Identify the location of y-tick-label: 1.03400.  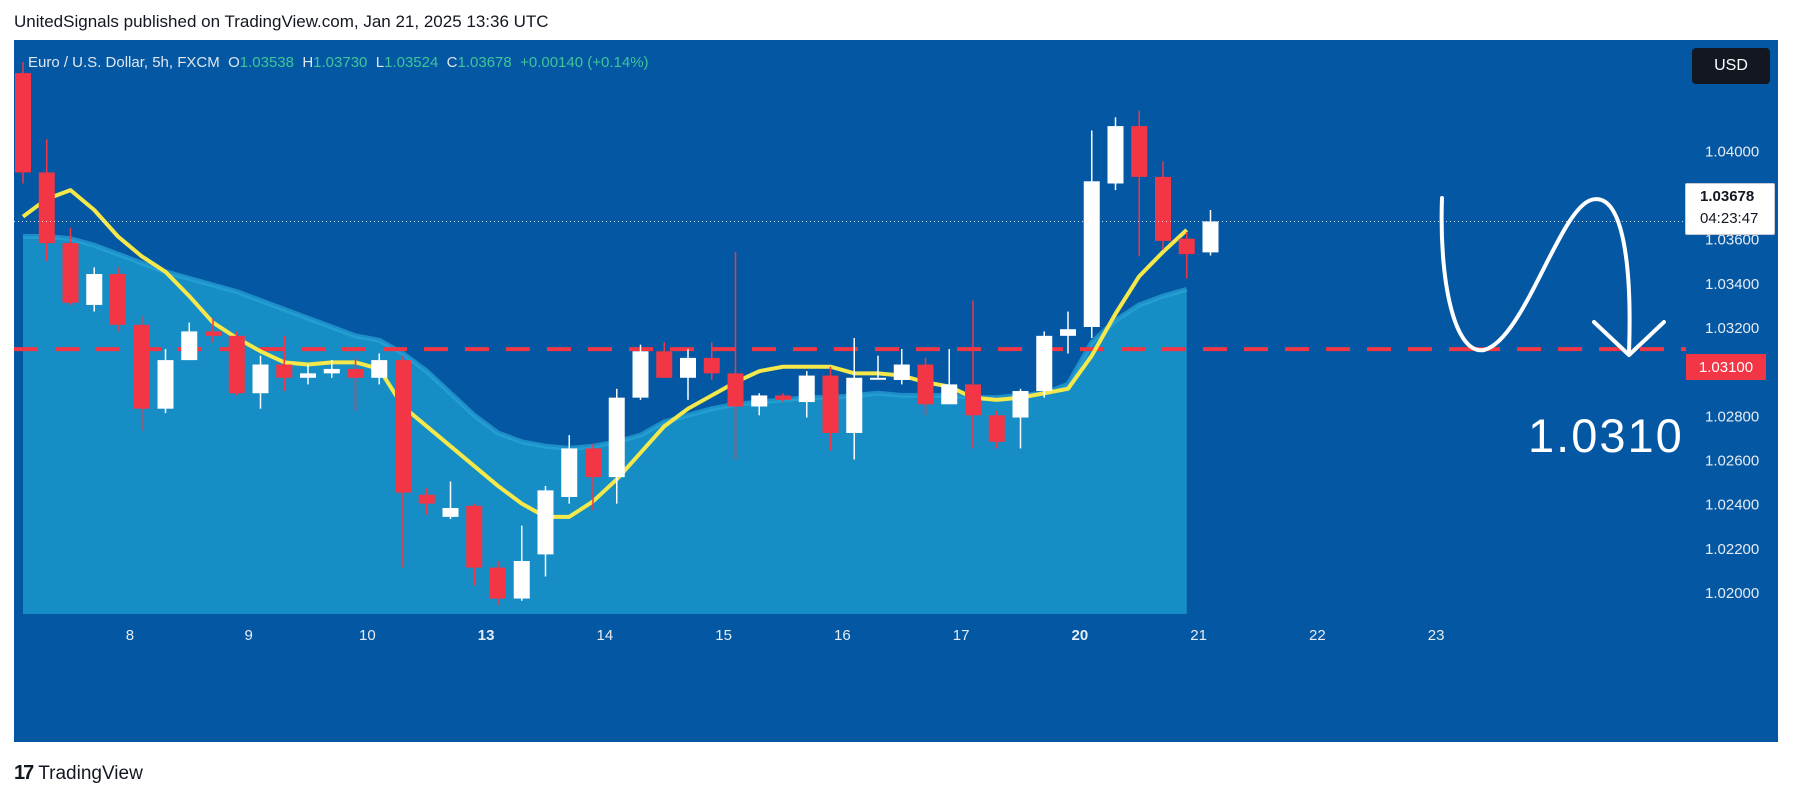
(1732, 284).